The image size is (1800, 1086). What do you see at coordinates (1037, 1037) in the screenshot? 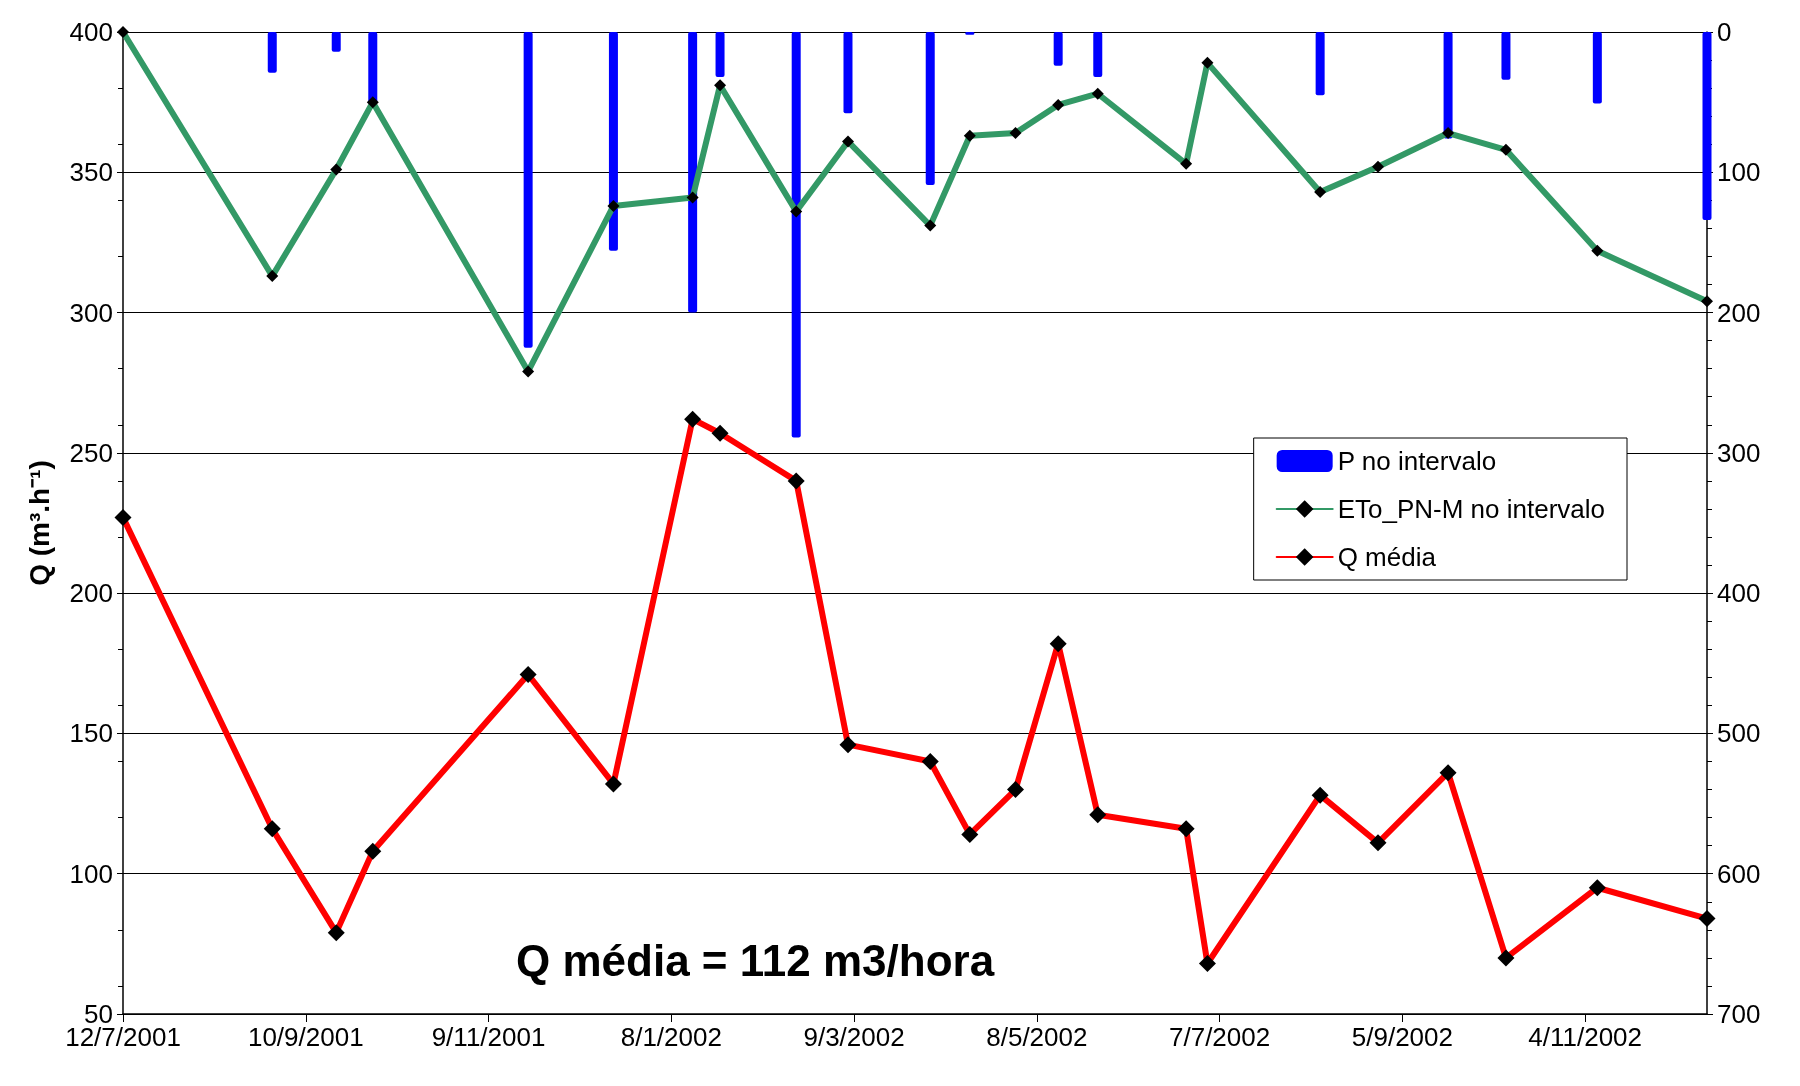
I see `x-tick-label: 8/5/2002` at bounding box center [1037, 1037].